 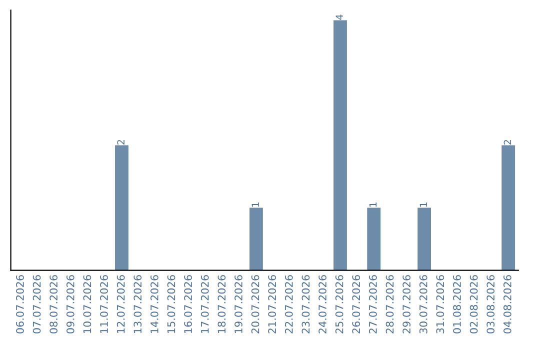 What do you see at coordinates (87, 304) in the screenshot?
I see `x-tick-label: 10.07.2026` at bounding box center [87, 304].